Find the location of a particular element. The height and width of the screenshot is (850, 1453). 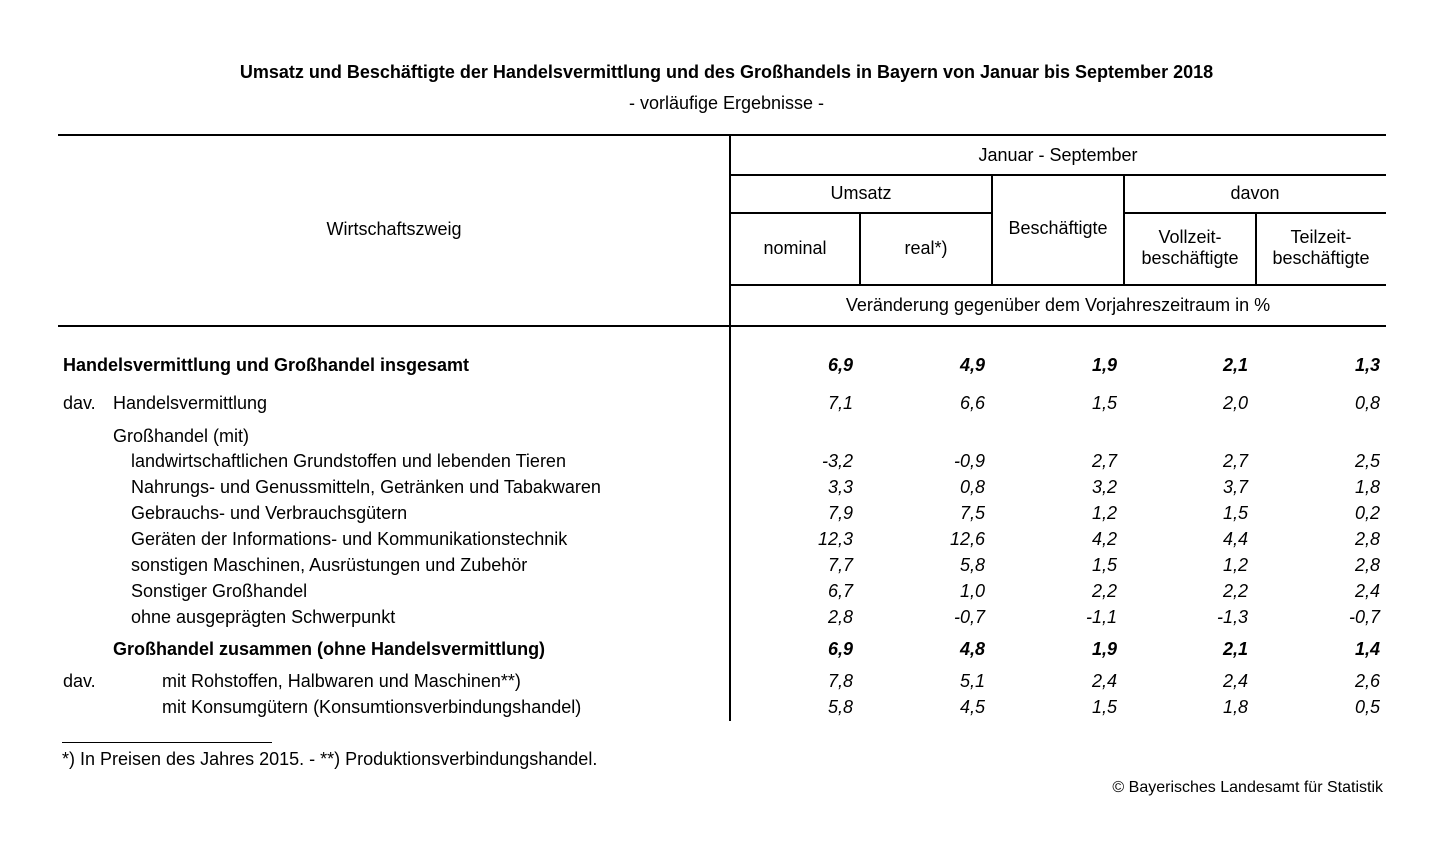

header-davon: davon is located at coordinates (1255, 193).